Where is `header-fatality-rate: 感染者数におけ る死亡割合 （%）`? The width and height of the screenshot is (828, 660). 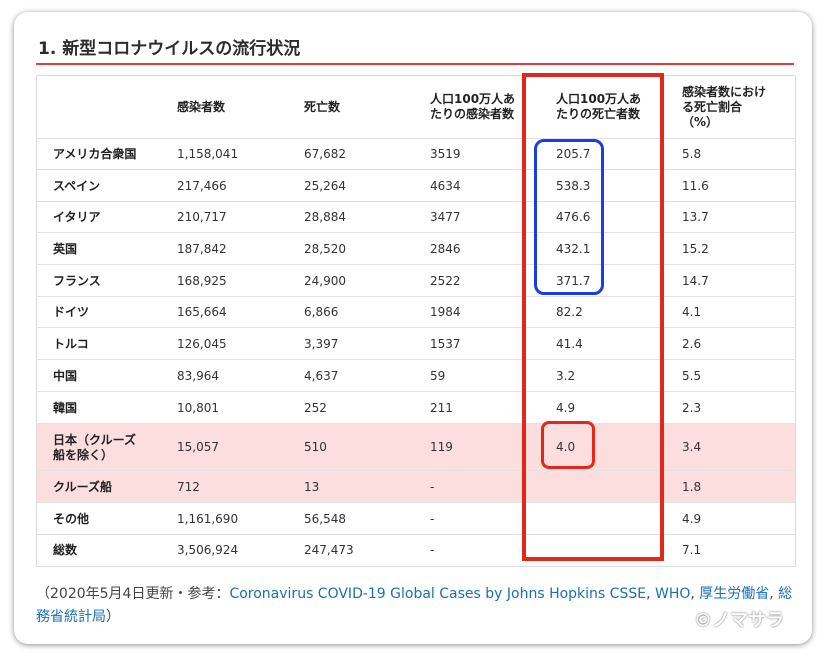 header-fatality-rate: 感染者数におけ る死亡割合 （%） is located at coordinates (724, 107).